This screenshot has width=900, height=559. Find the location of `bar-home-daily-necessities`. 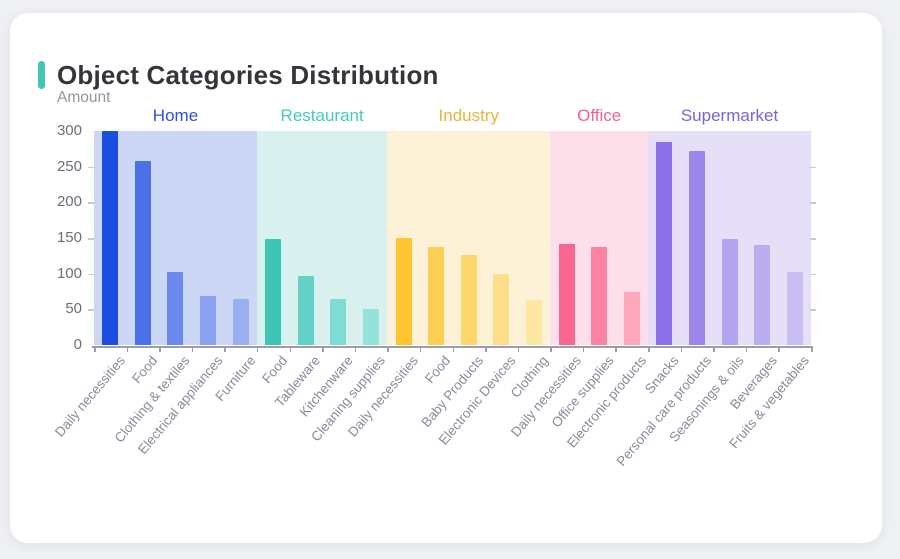

bar-home-daily-necessities is located at coordinates (110, 238).